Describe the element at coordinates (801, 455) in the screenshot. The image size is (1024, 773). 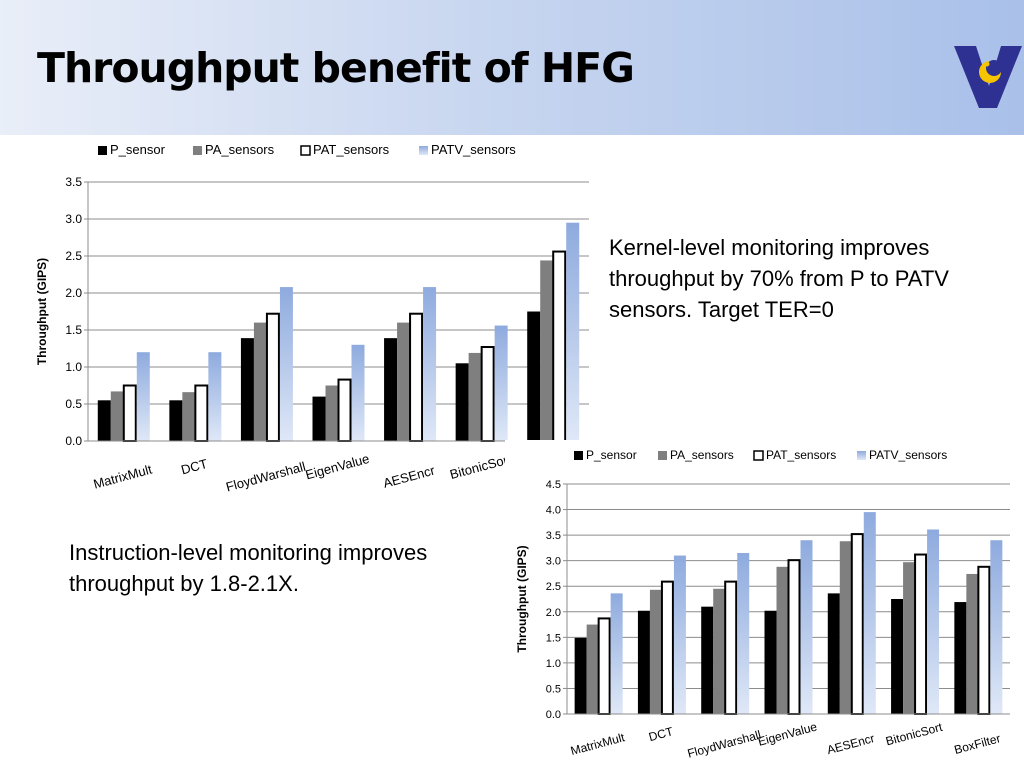
I see `legend-label-PAT_sensors: PAT_sensors` at that location.